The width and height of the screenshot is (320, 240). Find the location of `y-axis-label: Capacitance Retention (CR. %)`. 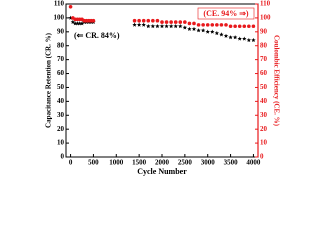

y-axis-label: Capacitance Retention (CR. %) is located at coordinates (49, 80).